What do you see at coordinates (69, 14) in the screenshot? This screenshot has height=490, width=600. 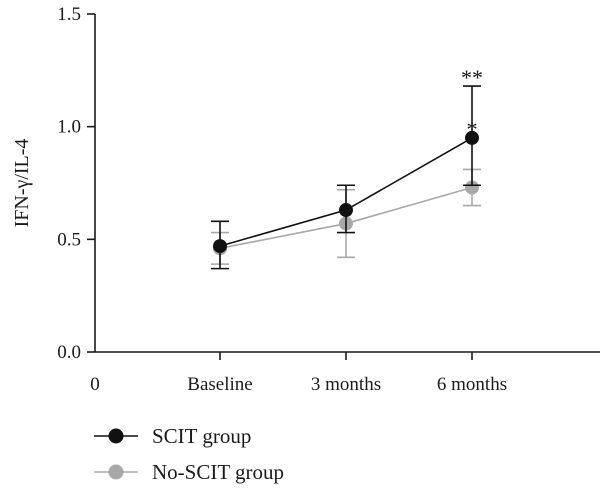 I see `y-tick-label: 1.5` at bounding box center [69, 14].